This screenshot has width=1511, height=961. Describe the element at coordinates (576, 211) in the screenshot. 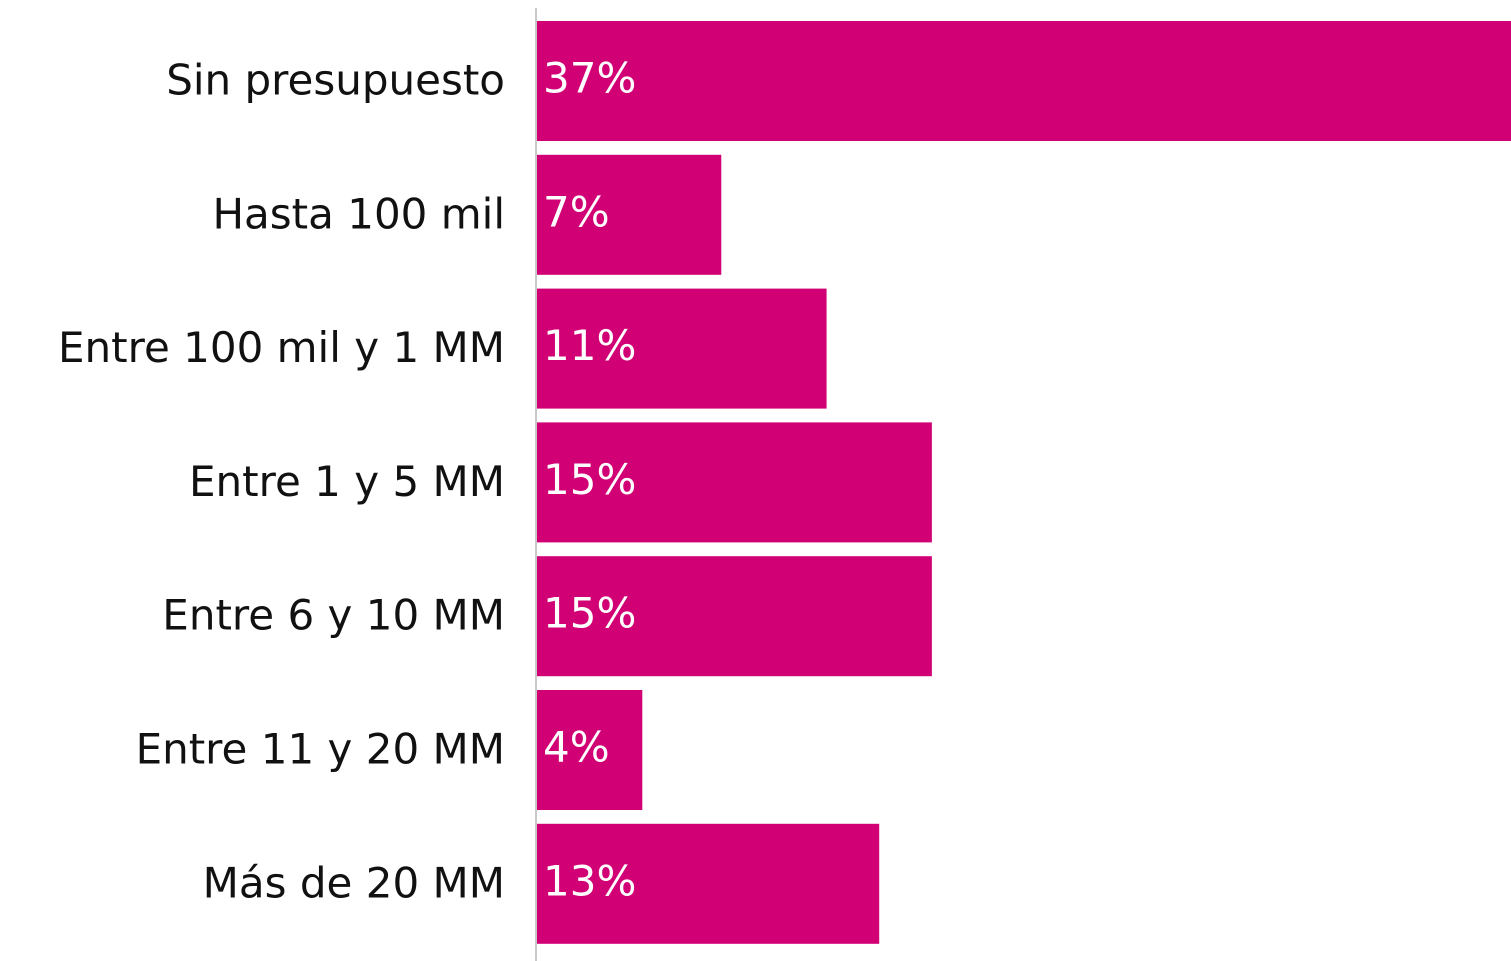

I see `value-label: 7%` at that location.